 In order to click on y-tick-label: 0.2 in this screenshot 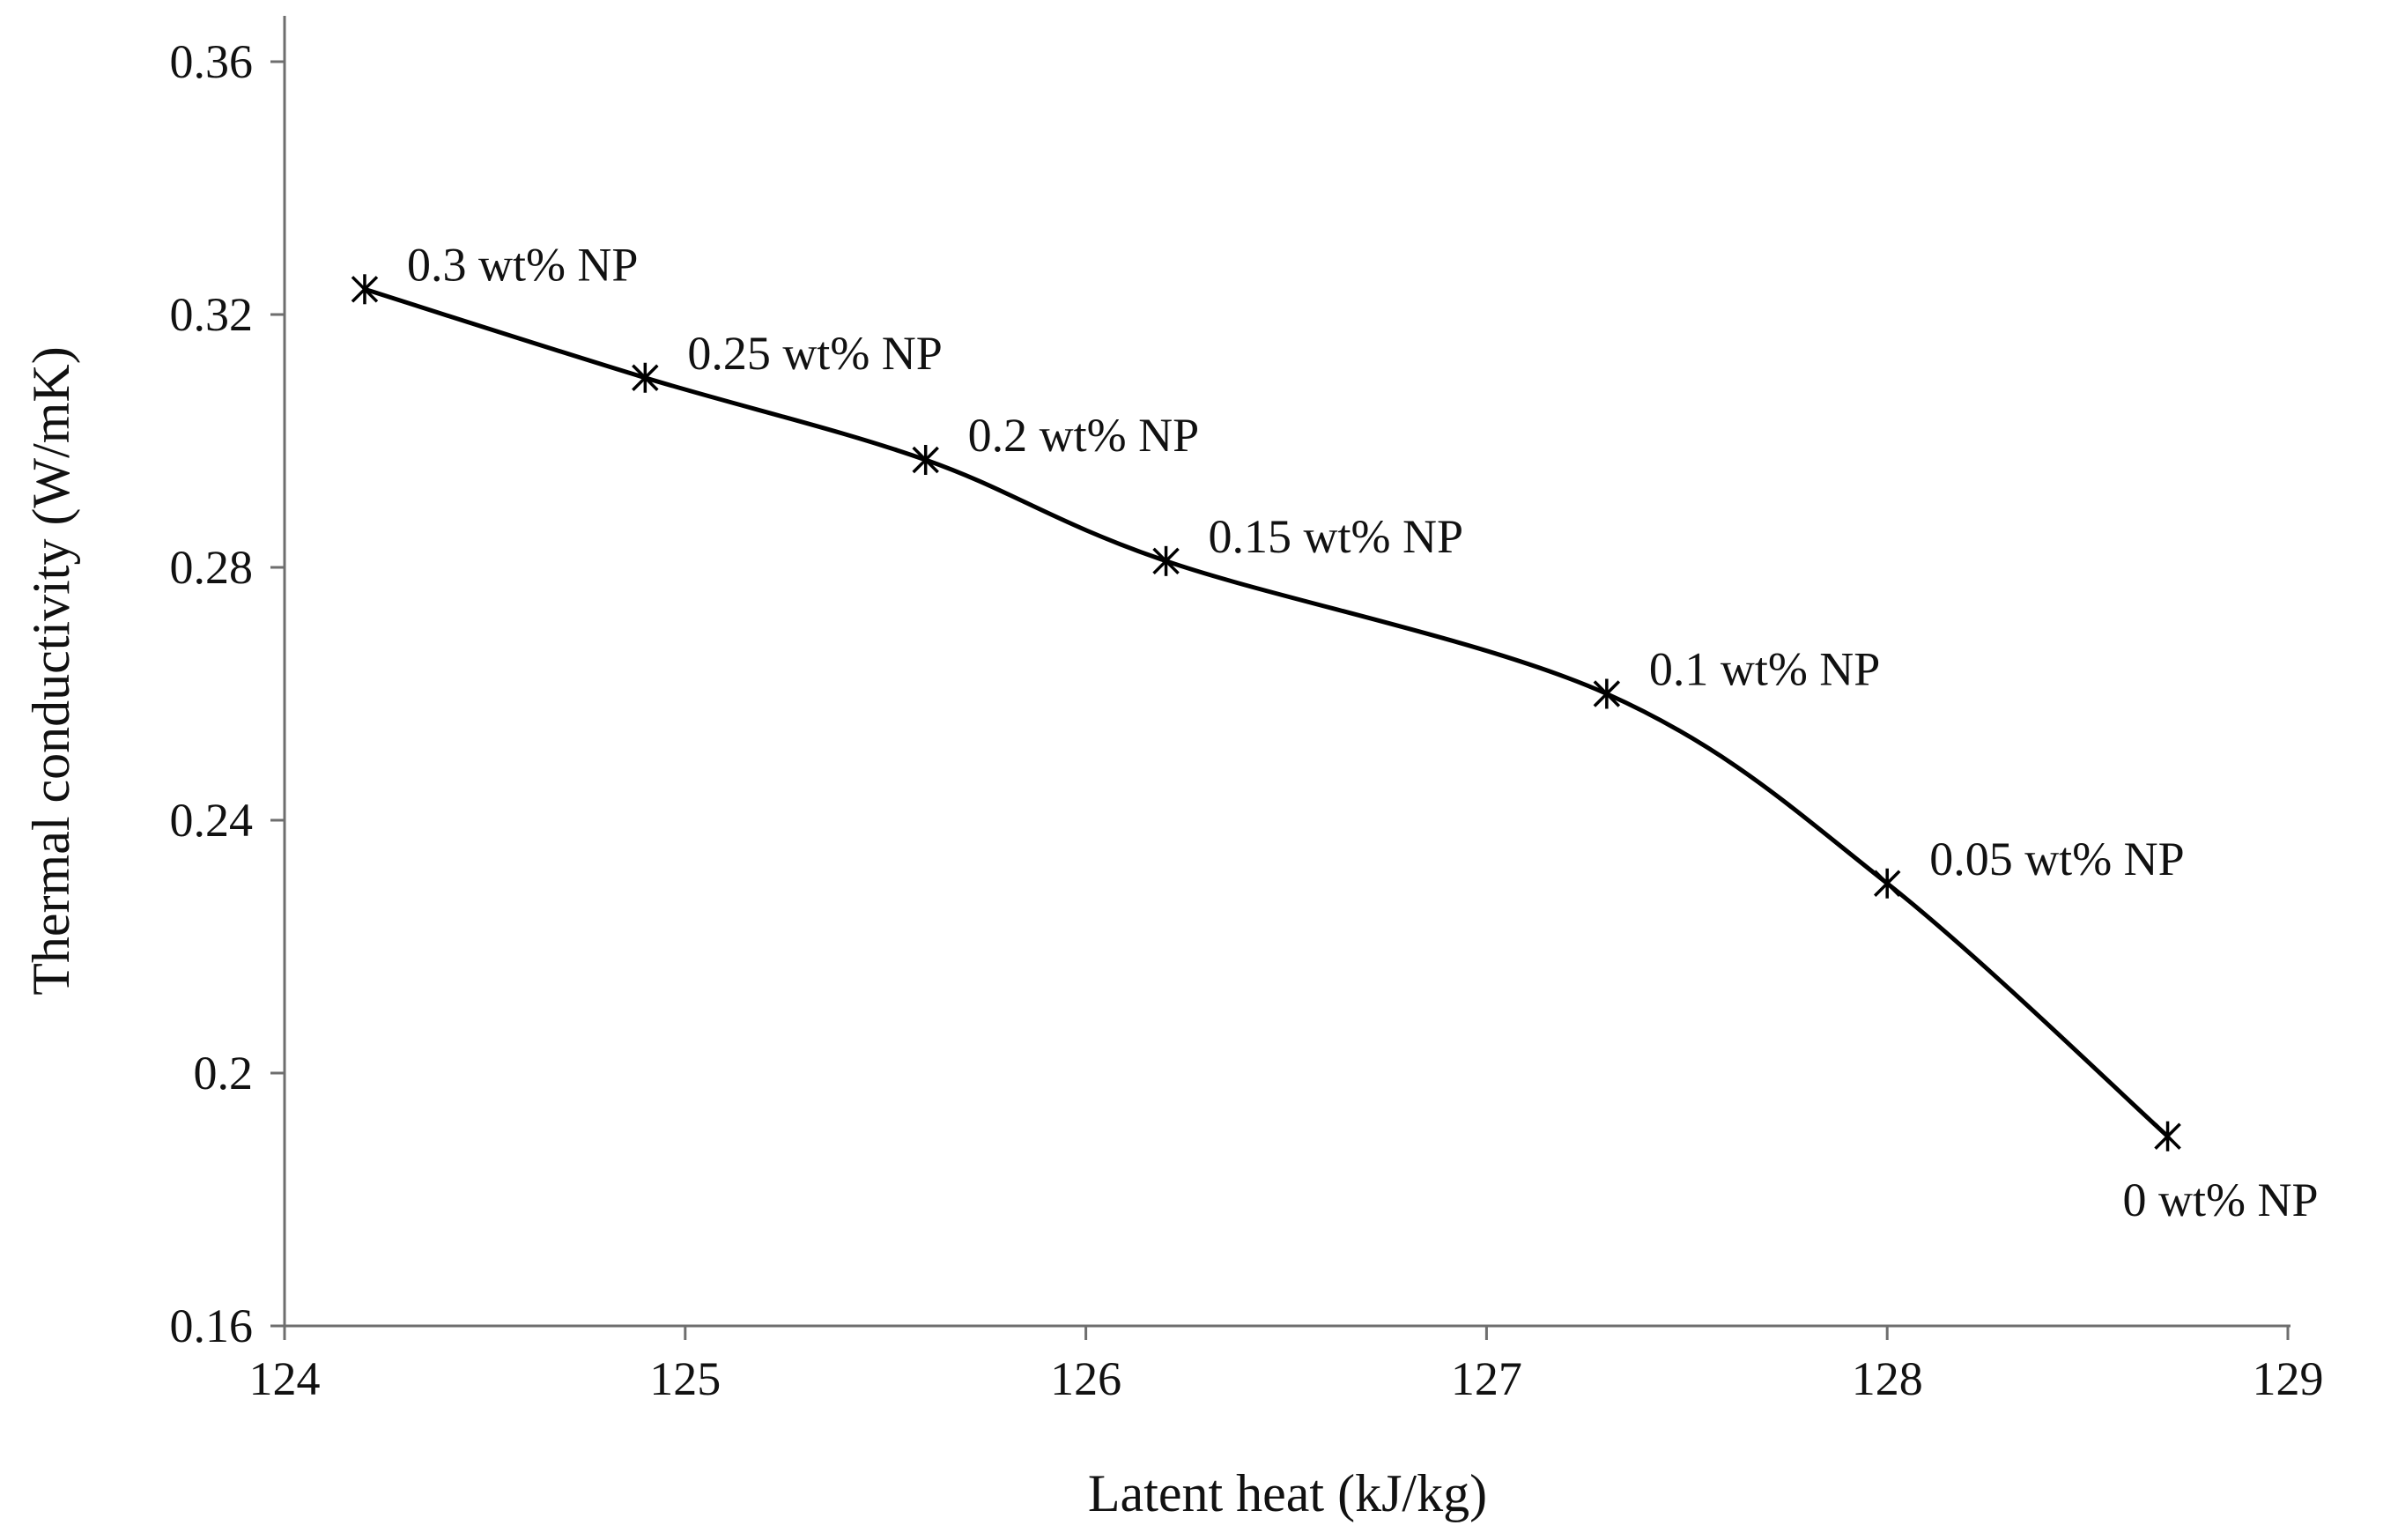, I will do `click(224, 1073)`.